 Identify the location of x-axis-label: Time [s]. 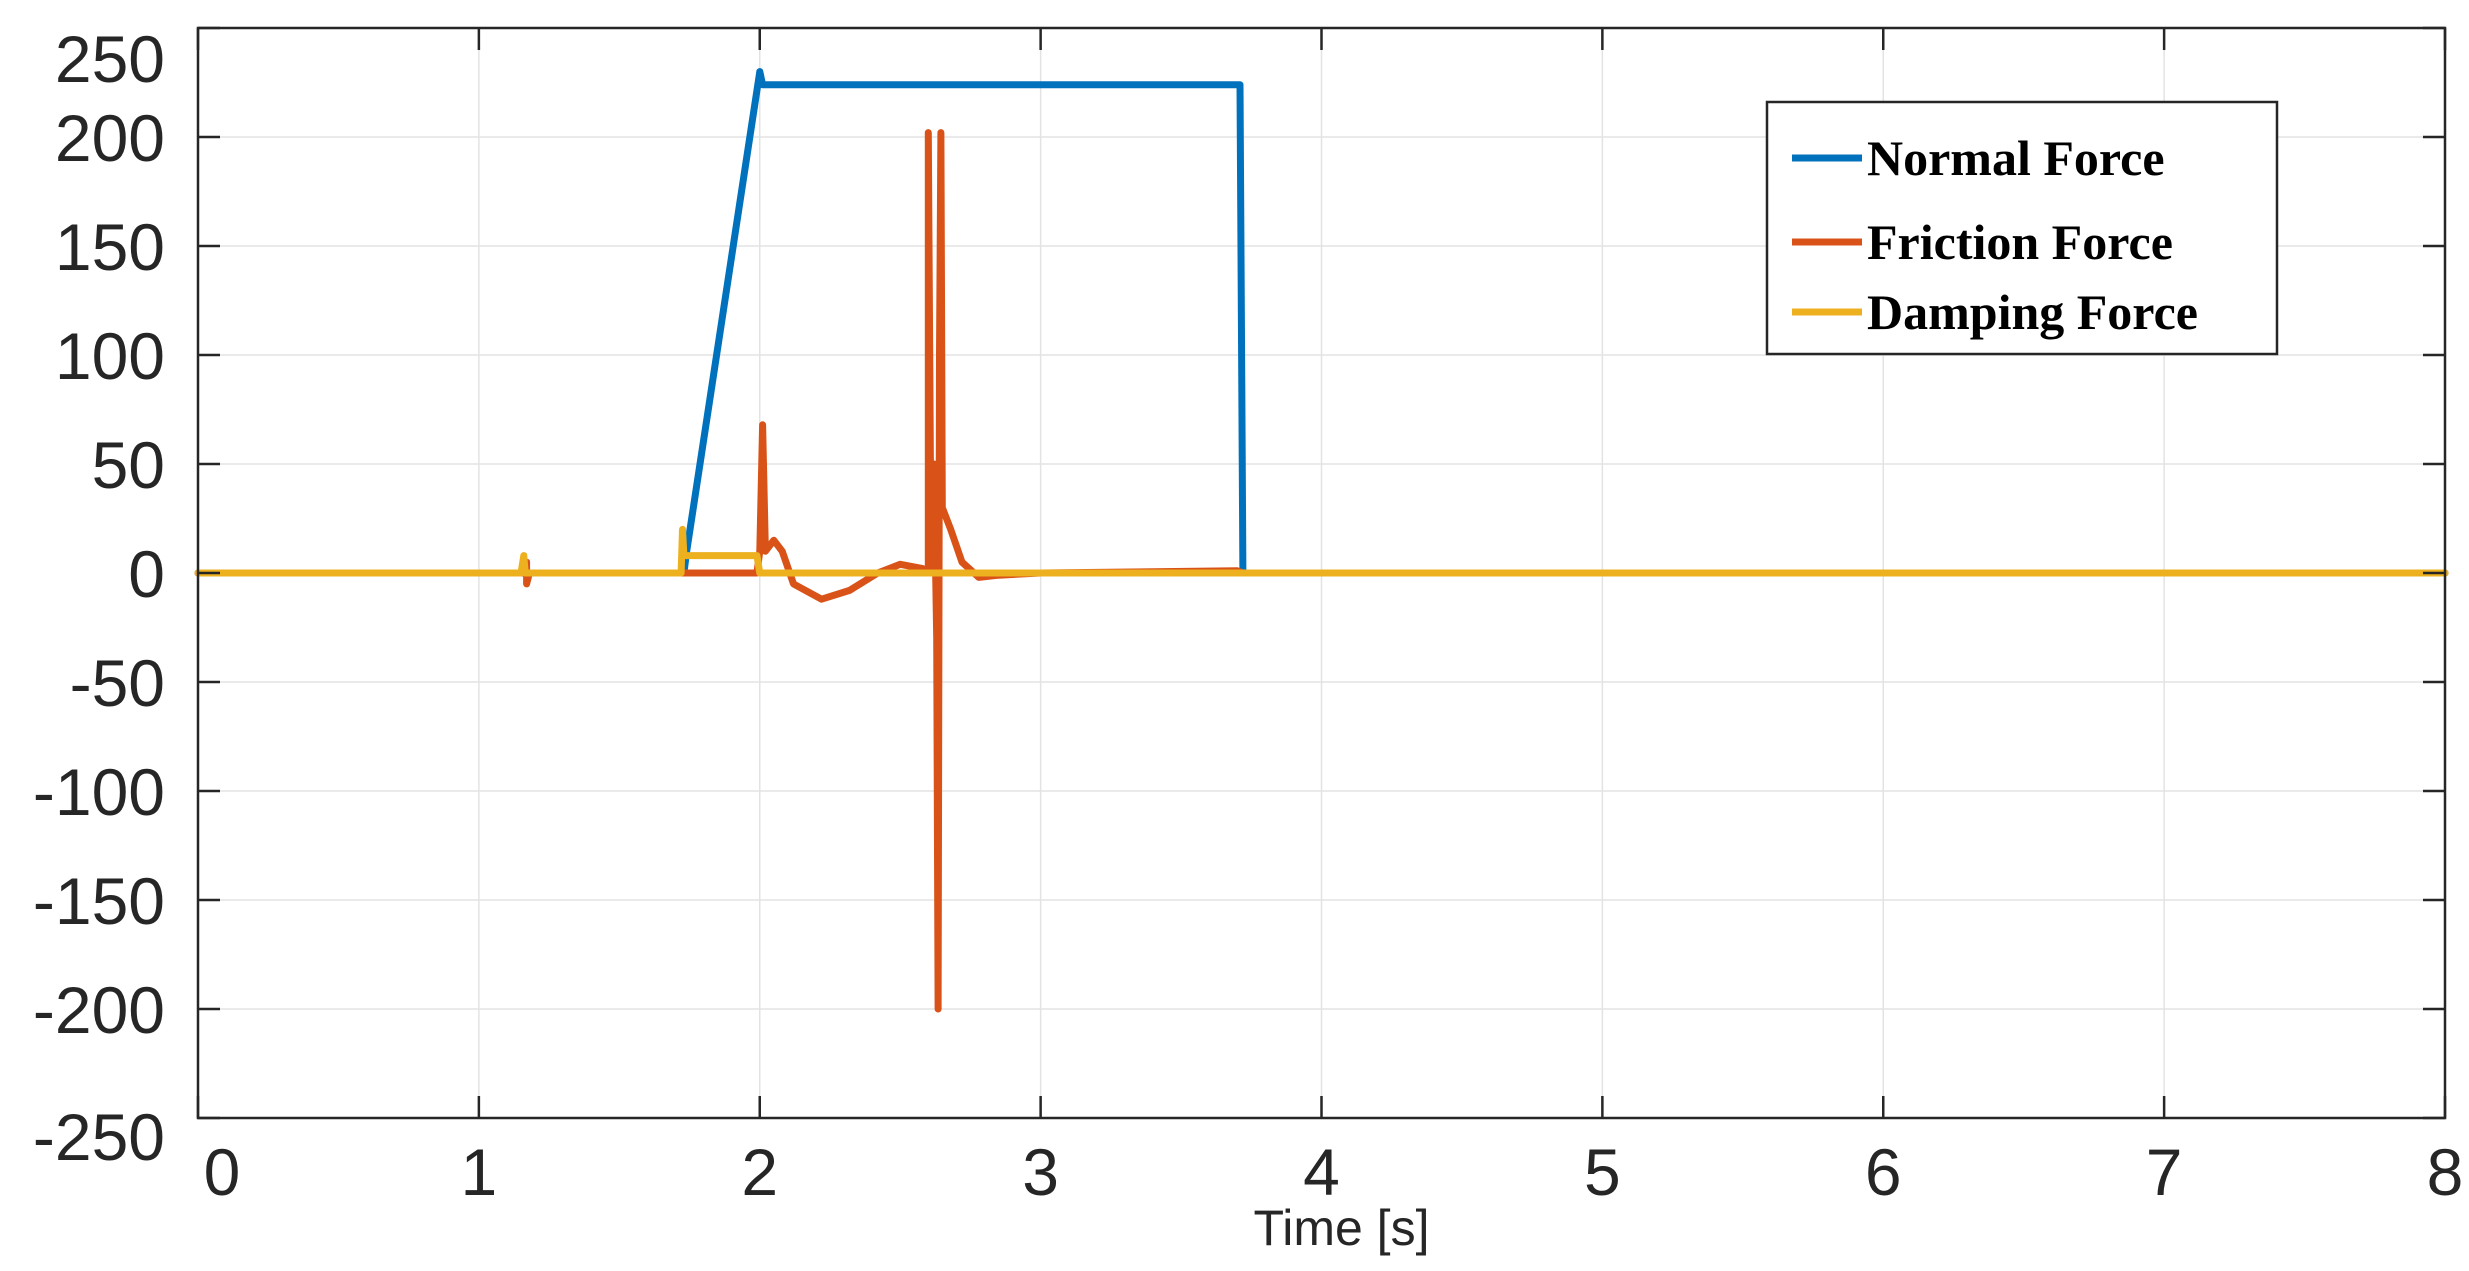
(1342, 1228).